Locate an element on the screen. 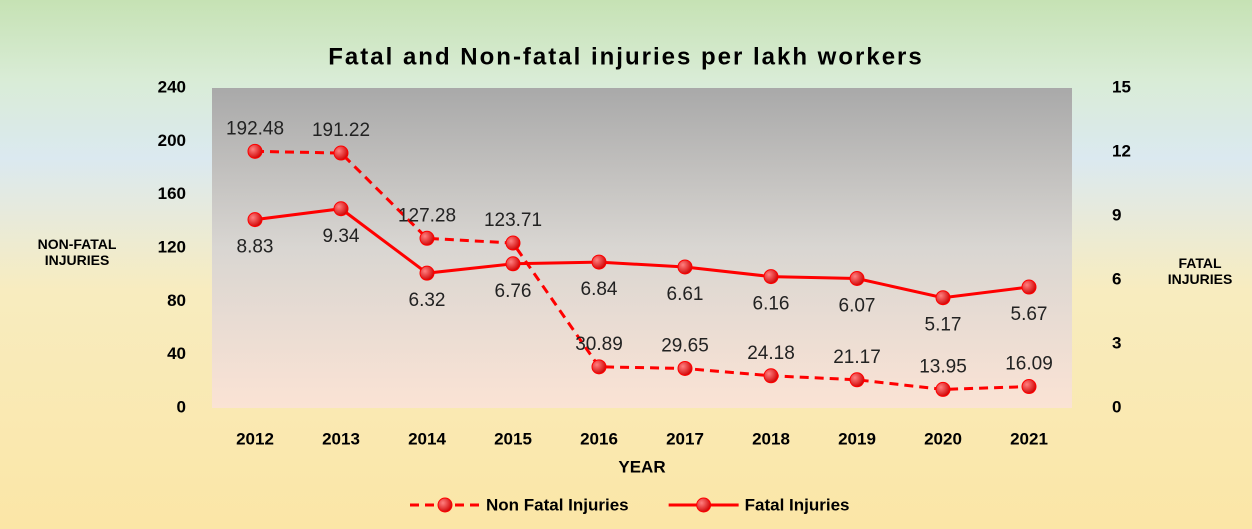  data-label: 6.07 is located at coordinates (857, 306).